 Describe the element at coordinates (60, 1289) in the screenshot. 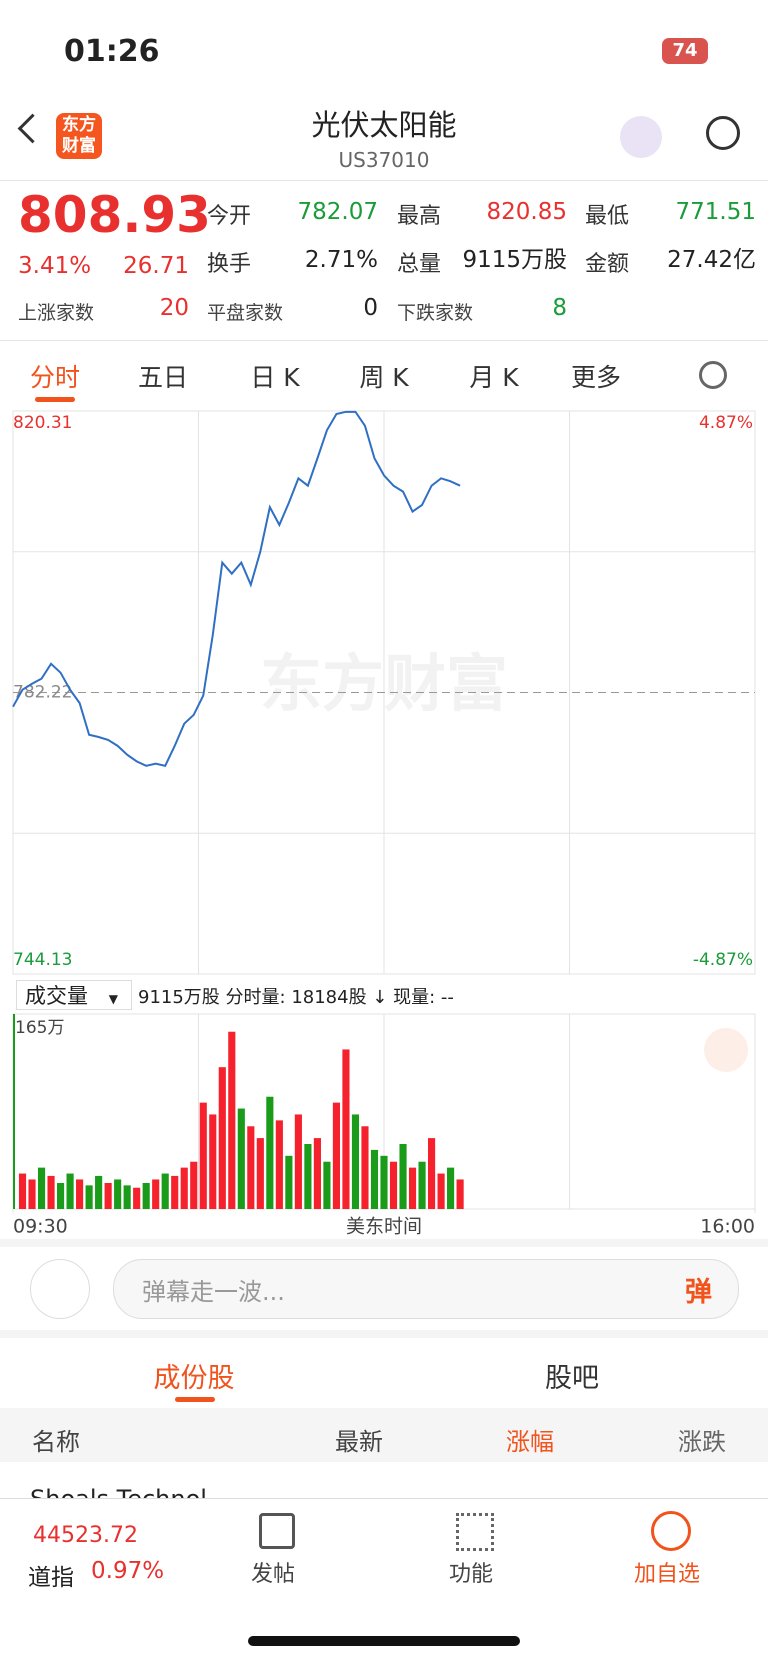

I see `danmu-toggle` at that location.